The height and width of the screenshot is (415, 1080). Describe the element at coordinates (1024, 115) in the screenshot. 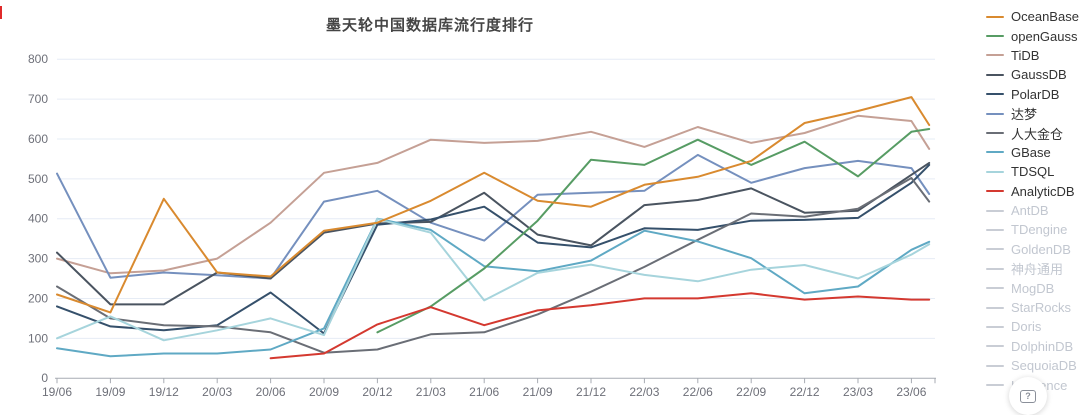

I see `legend-label: 达梦` at that location.